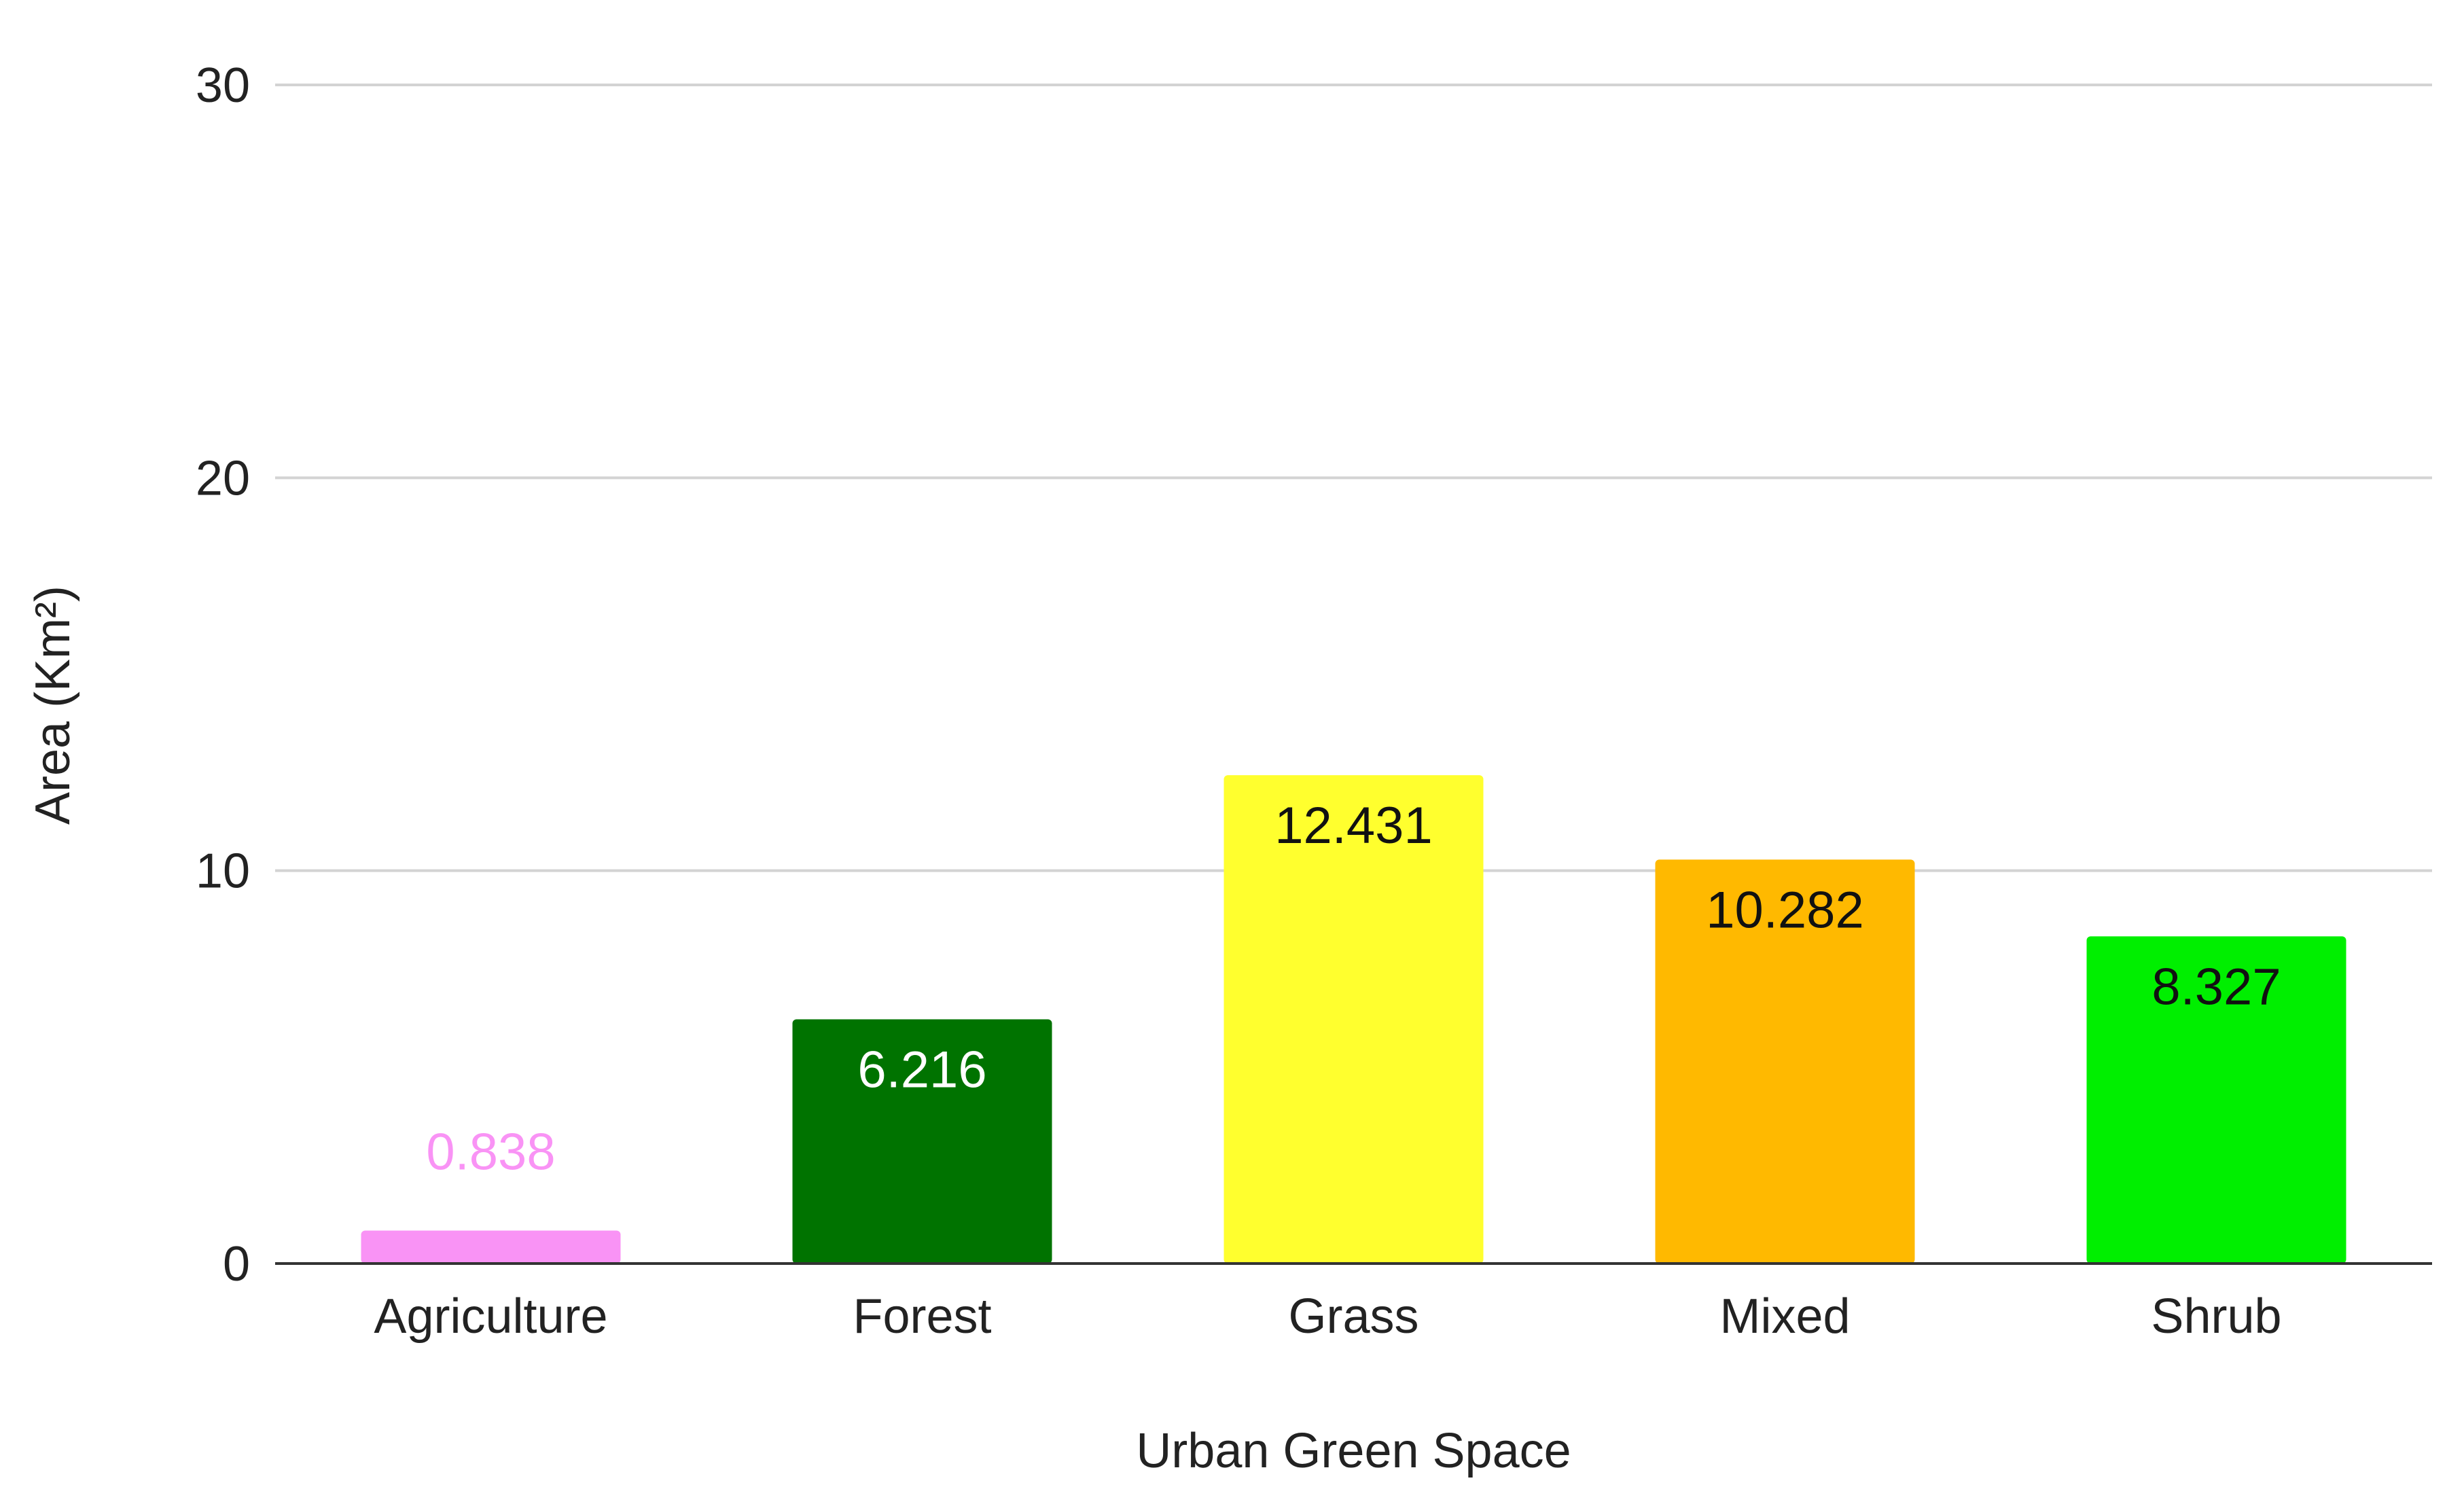 The width and height of the screenshot is (2464, 1504). What do you see at coordinates (2216, 987) in the screenshot?
I see `data-label-shrub: 8.327` at bounding box center [2216, 987].